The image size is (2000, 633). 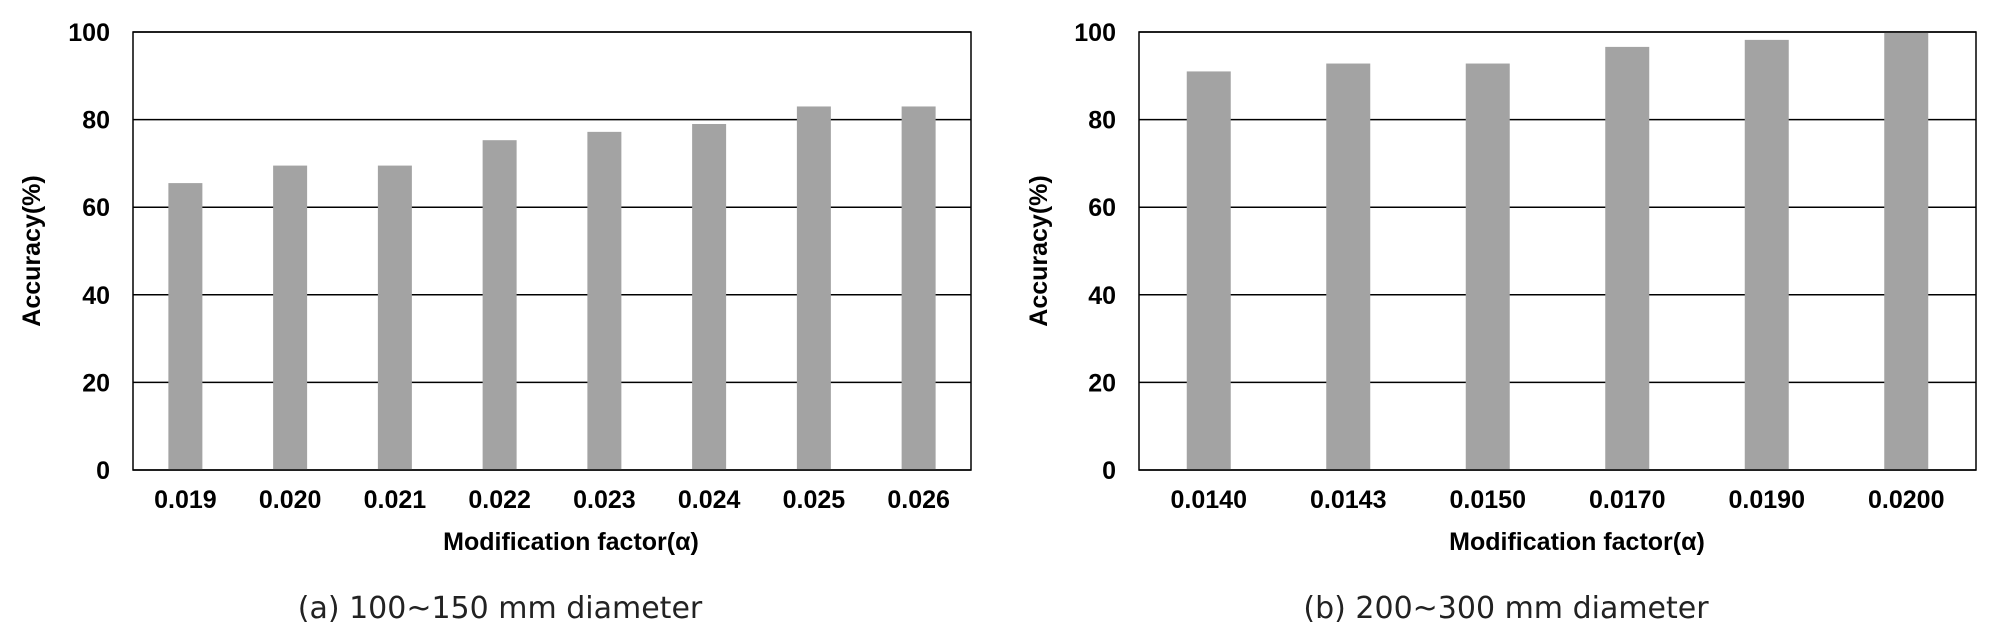 What do you see at coordinates (1488, 500) in the screenshot?
I see `x-tick-label: 0.0150` at bounding box center [1488, 500].